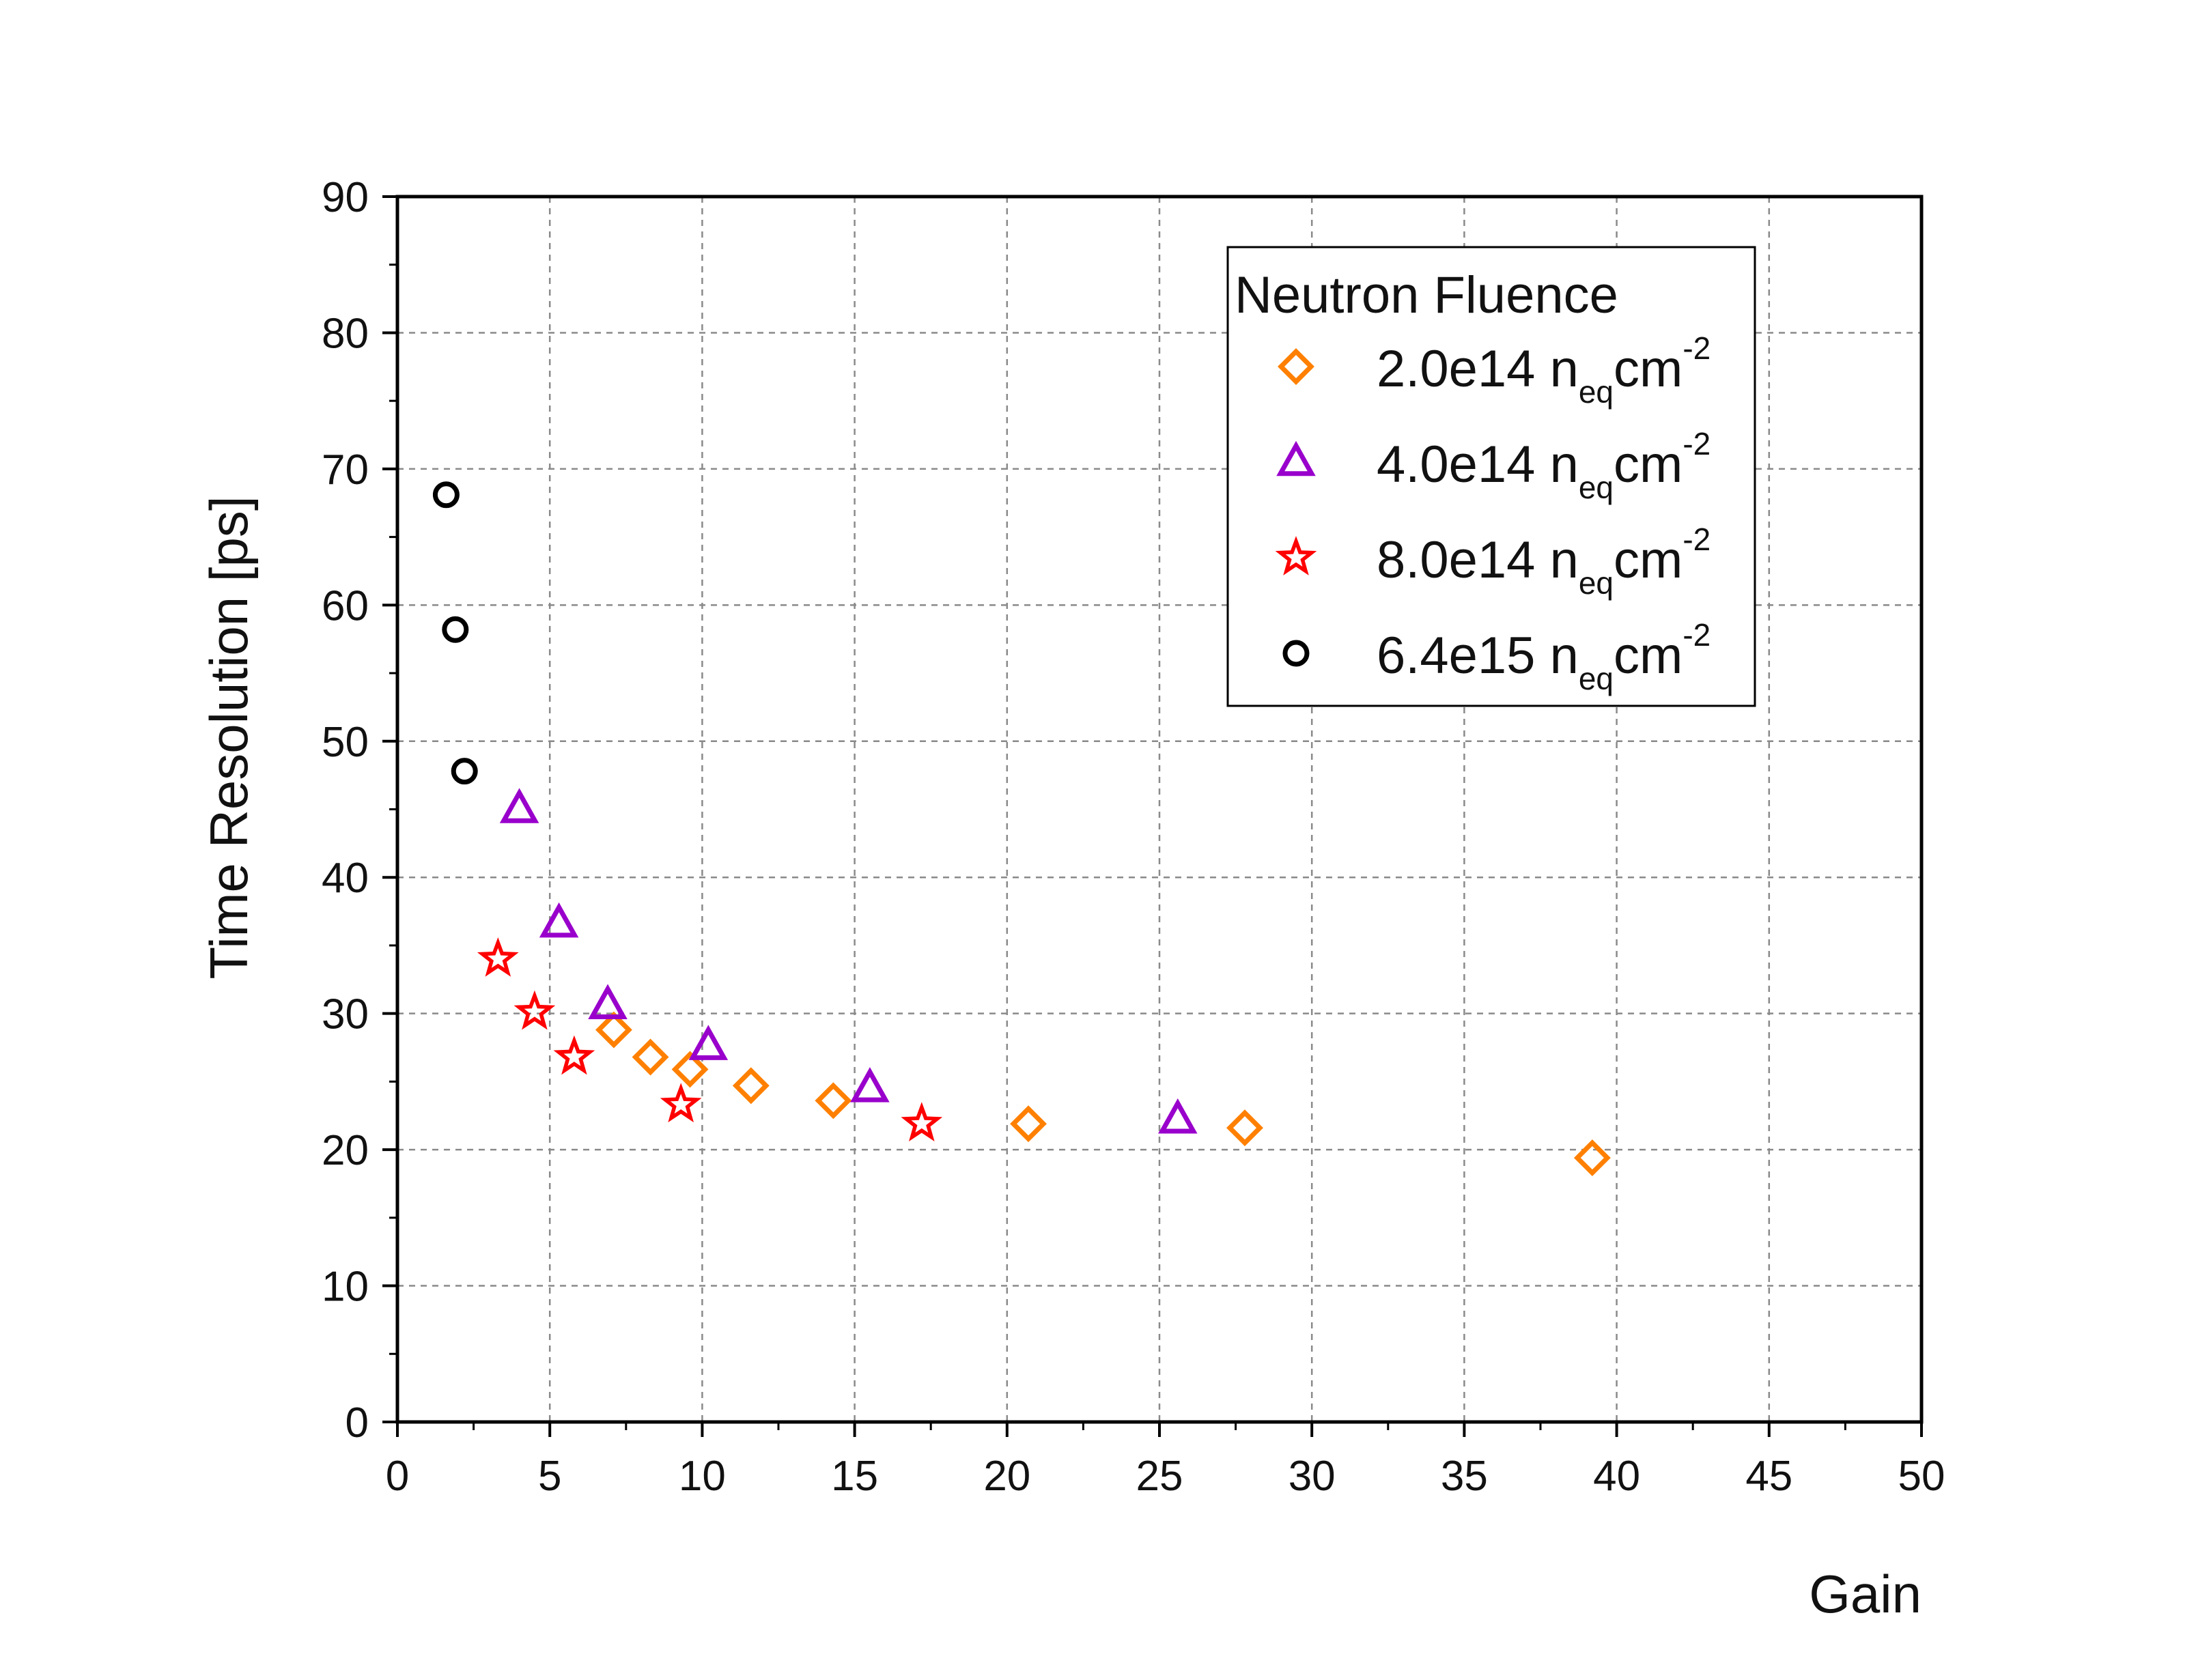  I want to click on x-tick-label: 15, so click(855, 1476).